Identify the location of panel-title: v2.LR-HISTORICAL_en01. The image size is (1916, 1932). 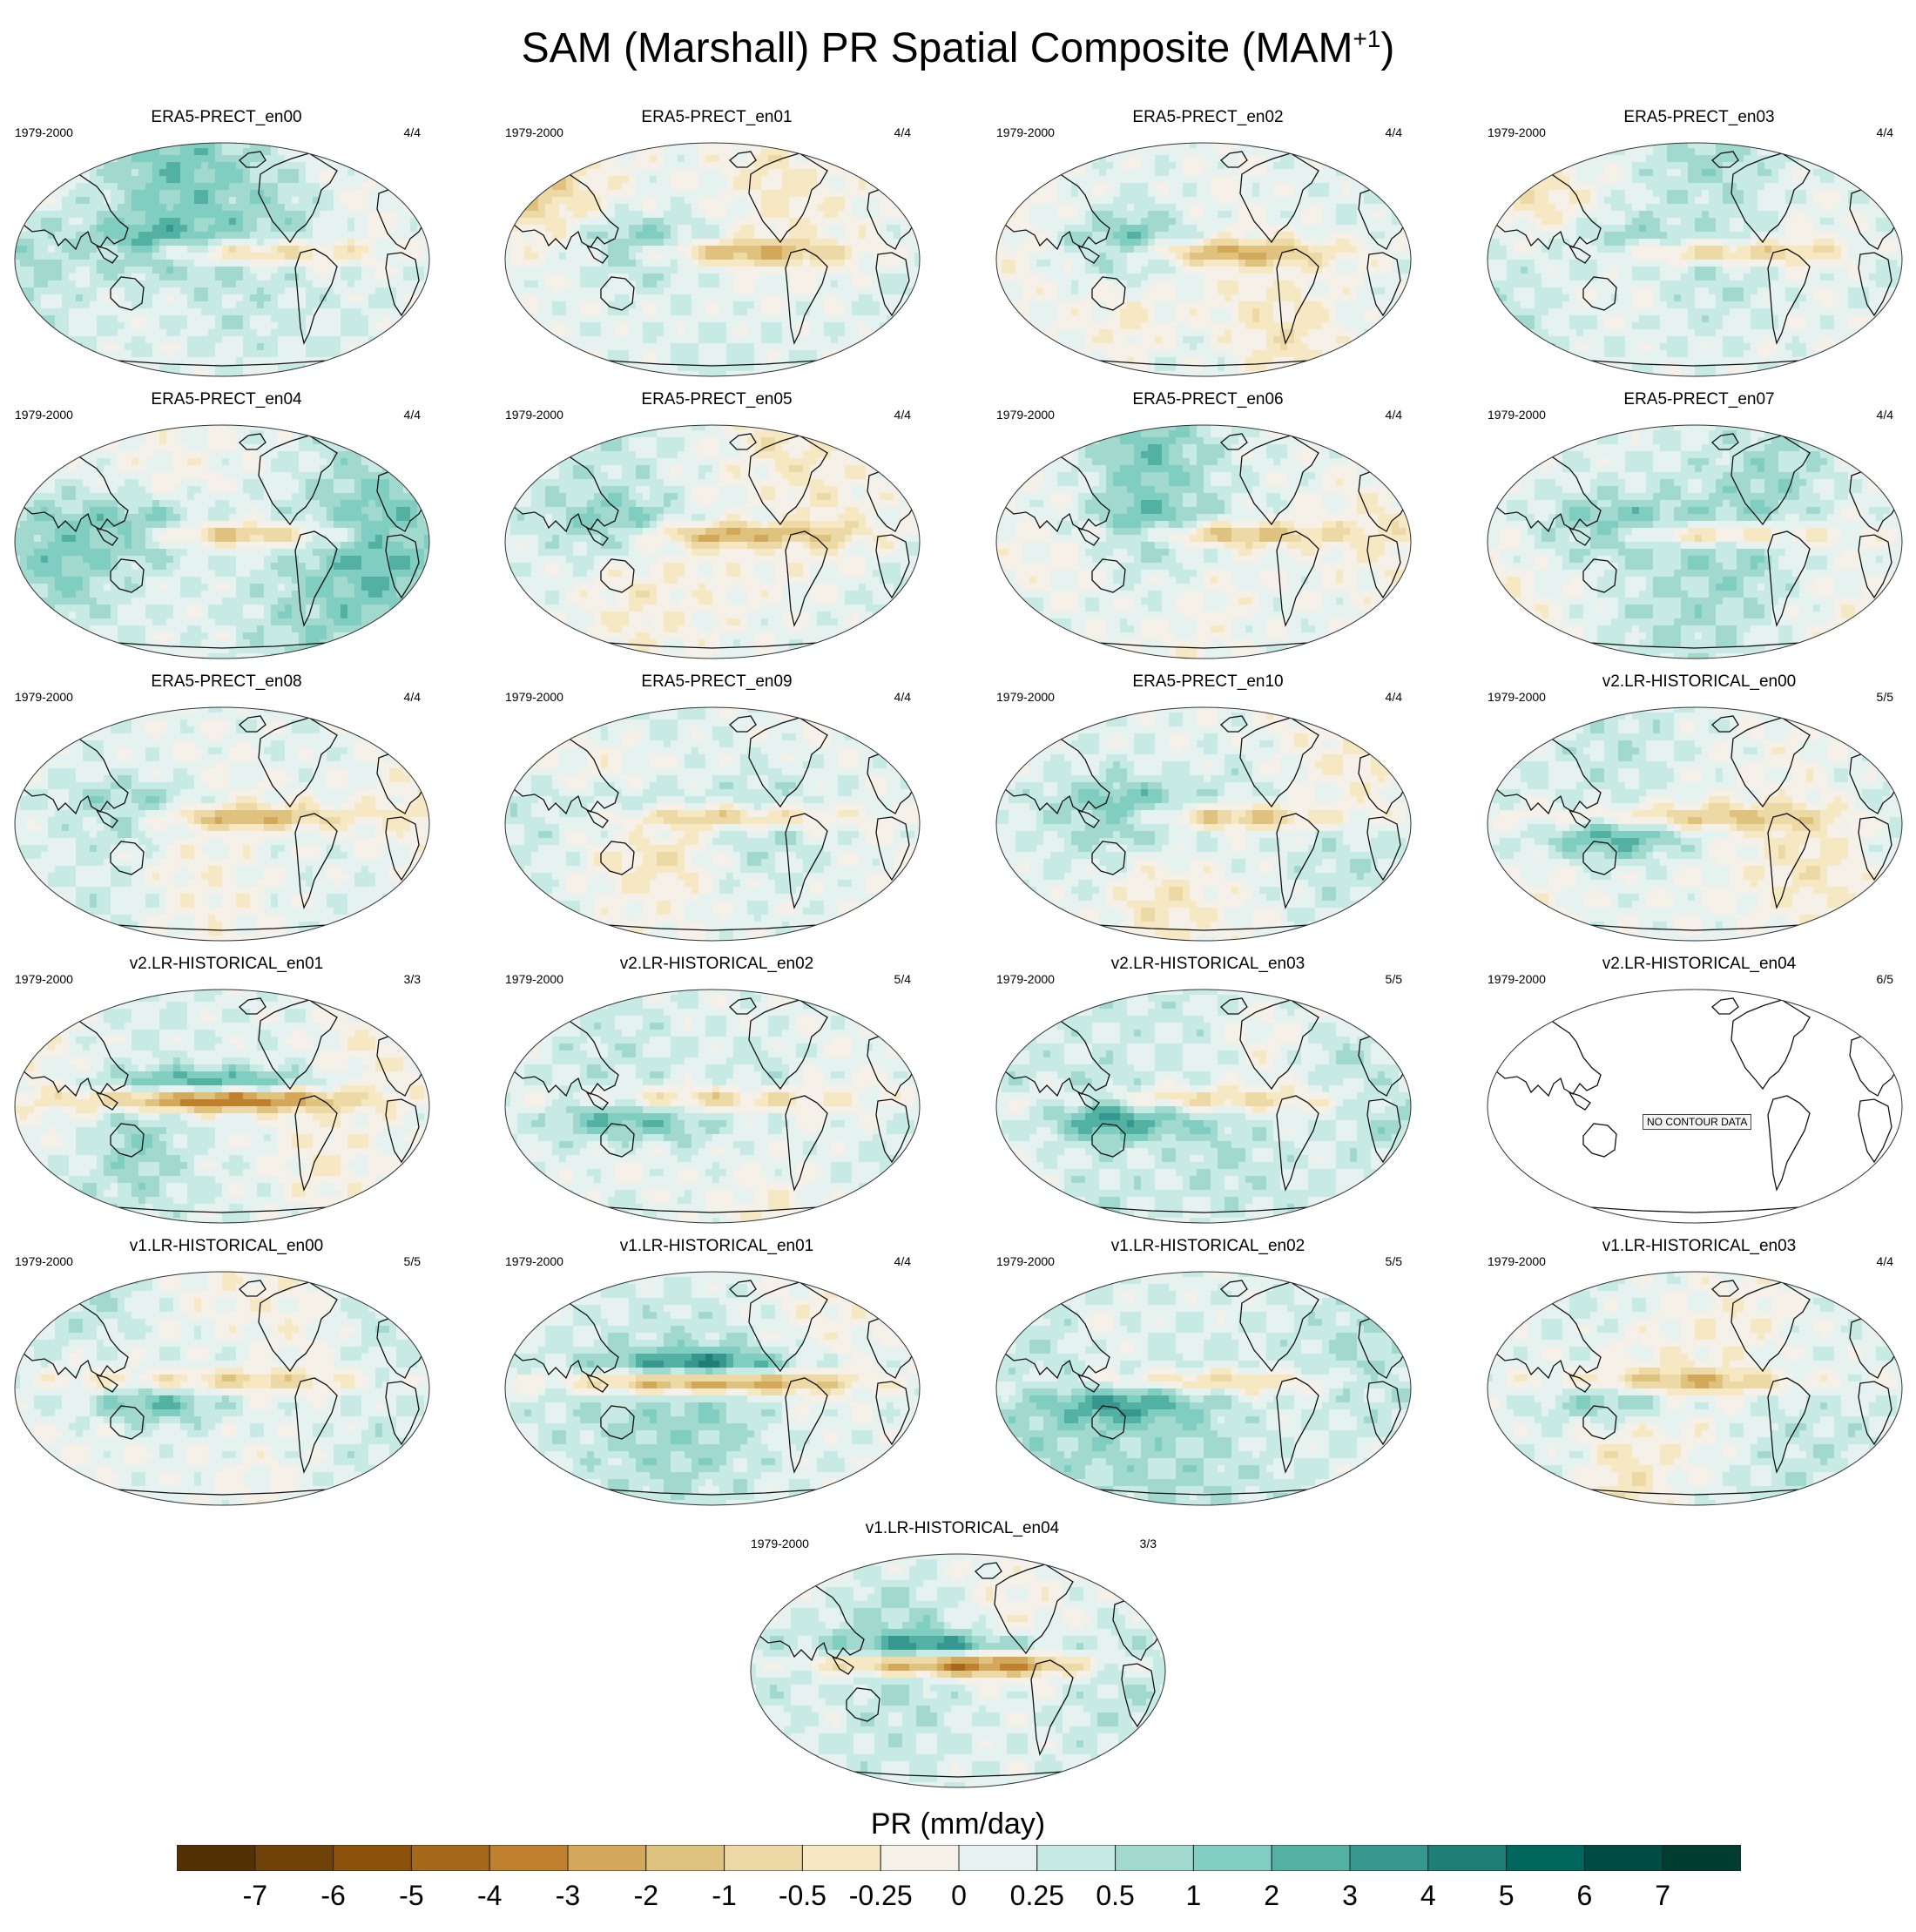
(226, 964).